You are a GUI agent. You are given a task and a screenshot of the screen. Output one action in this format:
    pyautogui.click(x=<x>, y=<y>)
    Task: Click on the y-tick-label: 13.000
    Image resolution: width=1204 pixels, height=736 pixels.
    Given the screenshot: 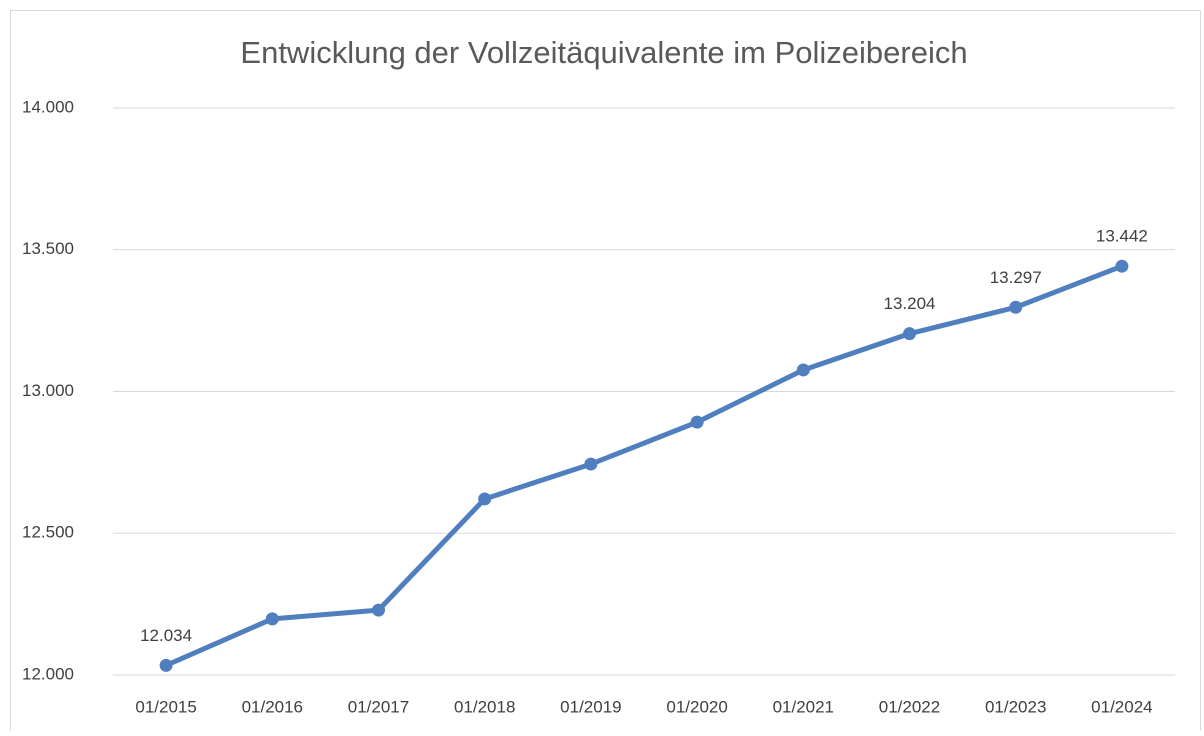 What is the action you would take?
    pyautogui.click(x=48, y=390)
    